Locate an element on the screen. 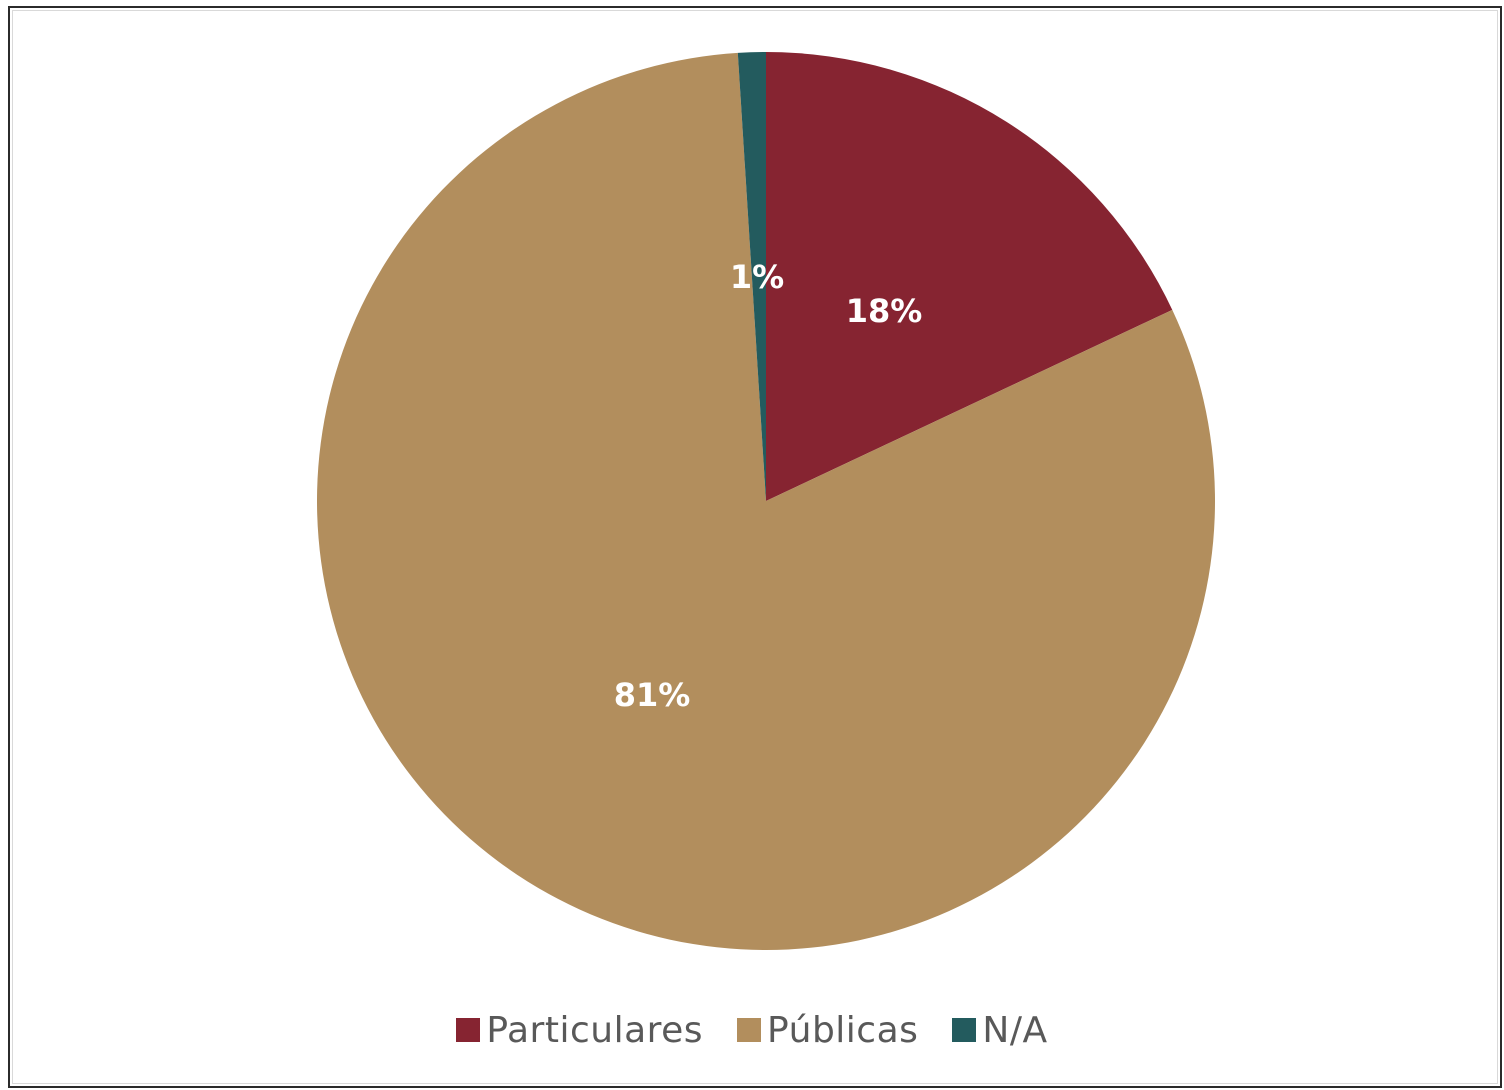 The height and width of the screenshot is (1090, 1504). legend: Particulares Públicas N/A is located at coordinates (752, 1030).